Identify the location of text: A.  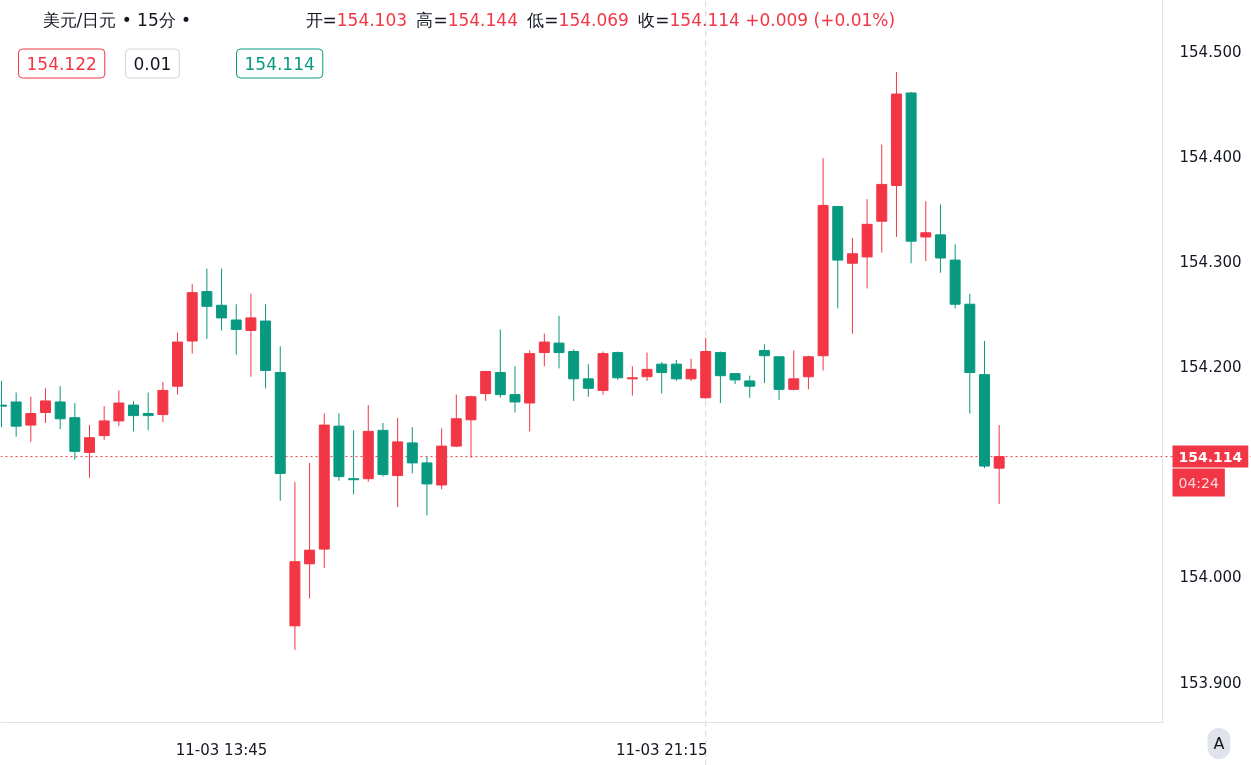
(1219, 743).